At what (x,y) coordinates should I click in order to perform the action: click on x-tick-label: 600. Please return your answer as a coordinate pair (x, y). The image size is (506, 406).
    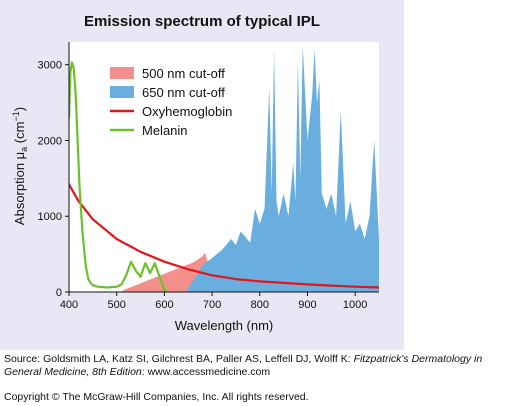
    Looking at the image, I should click on (164, 305).